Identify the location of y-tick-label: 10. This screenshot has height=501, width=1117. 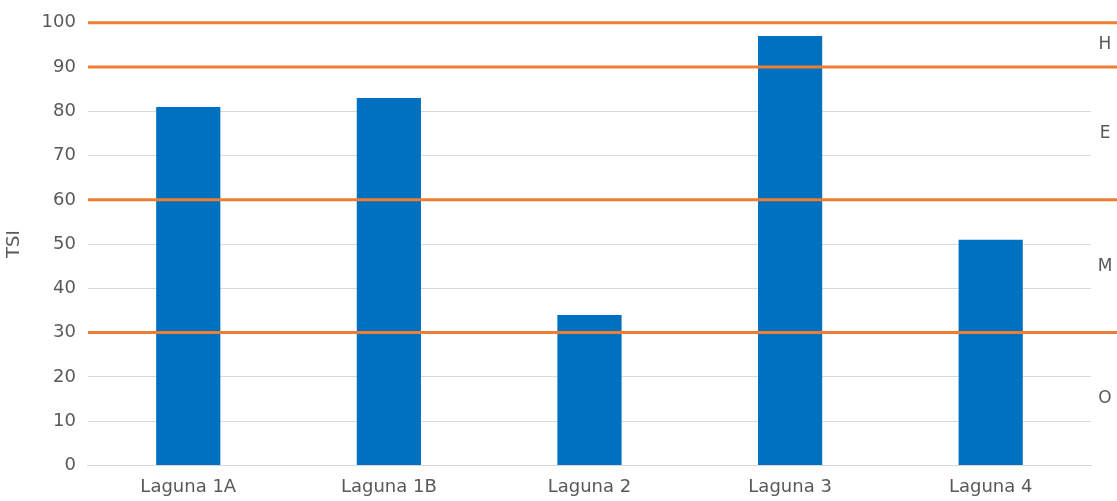
(64, 419).